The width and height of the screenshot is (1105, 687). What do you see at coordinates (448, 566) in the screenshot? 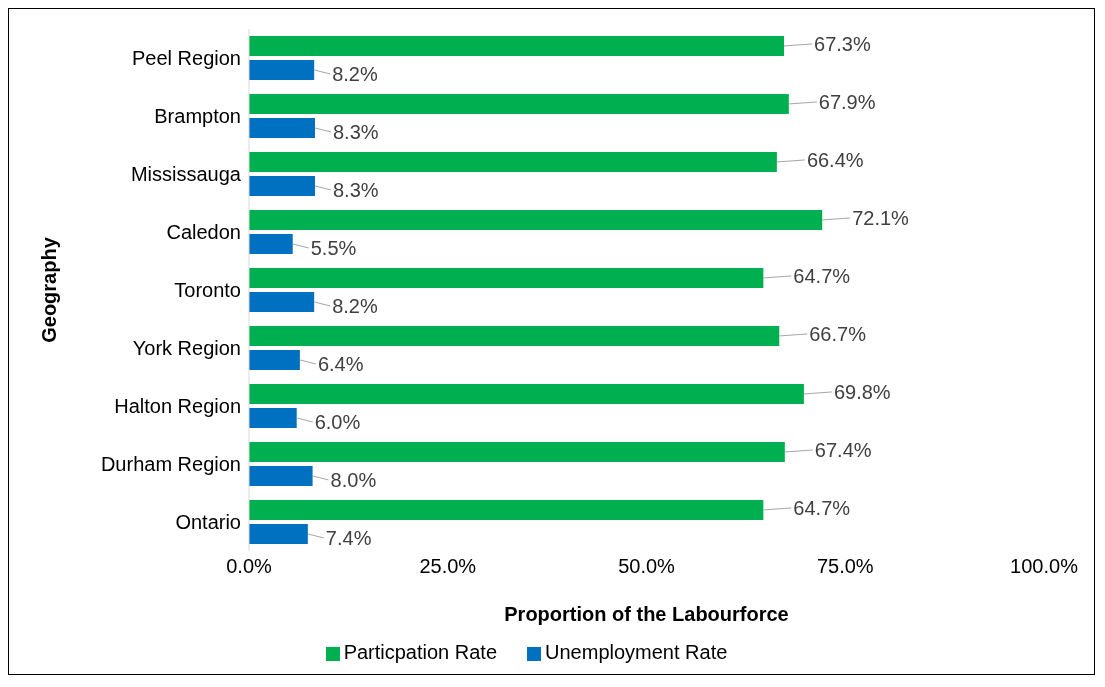
I see `x-tick-label: 25.0%` at bounding box center [448, 566].